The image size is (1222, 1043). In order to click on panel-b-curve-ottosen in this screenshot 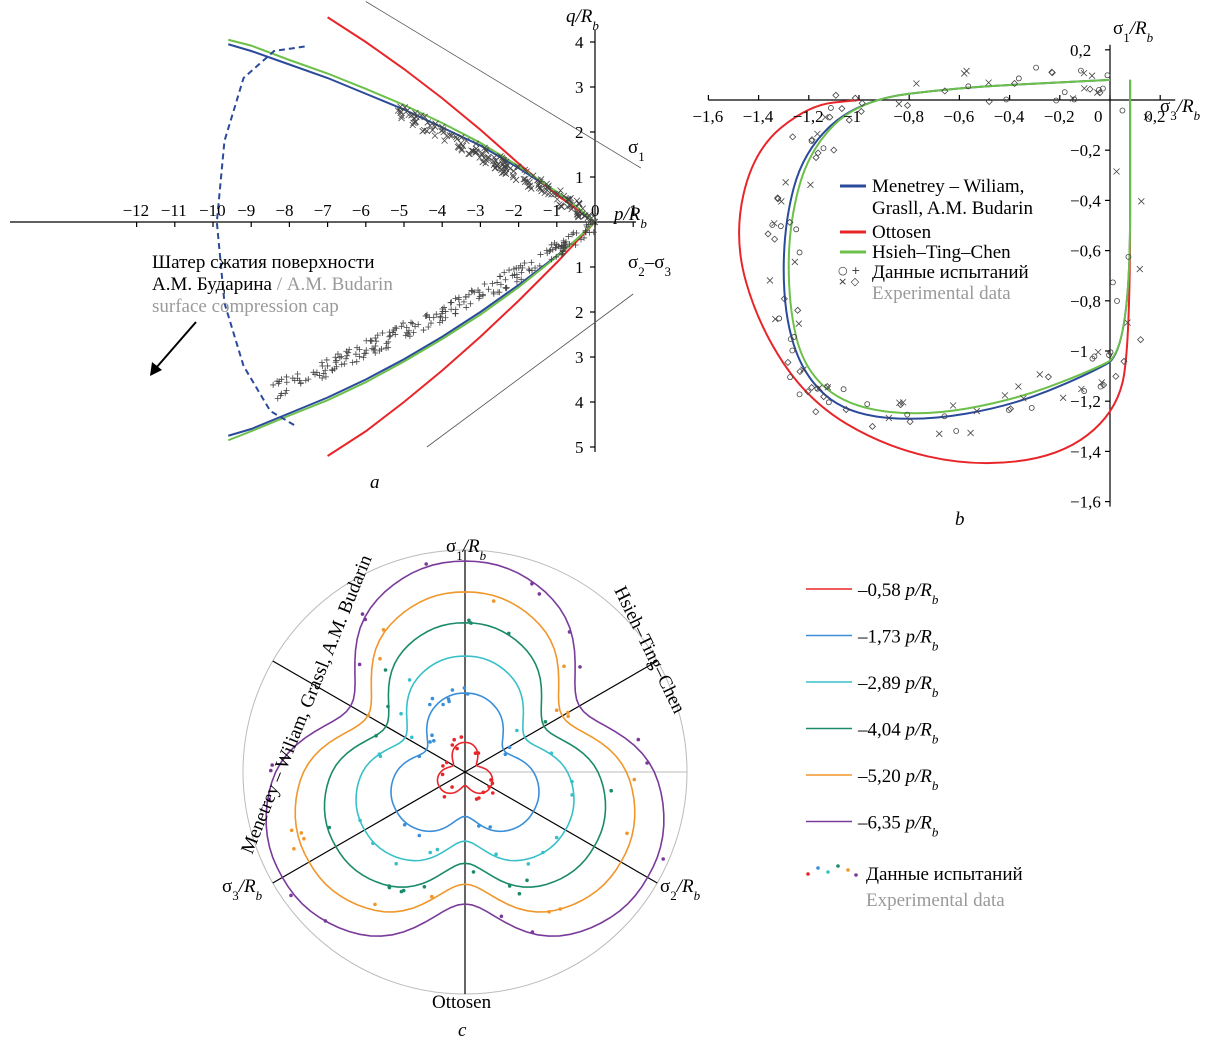, I will do `click(935, 272)`.